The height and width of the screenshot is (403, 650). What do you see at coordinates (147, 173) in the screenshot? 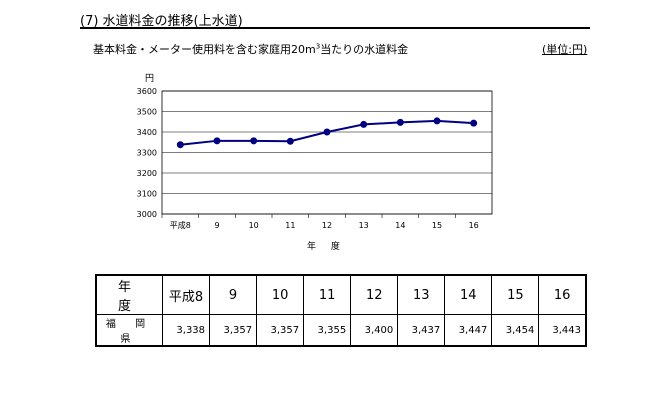
I see `y-tick-label: 3200` at bounding box center [147, 173].